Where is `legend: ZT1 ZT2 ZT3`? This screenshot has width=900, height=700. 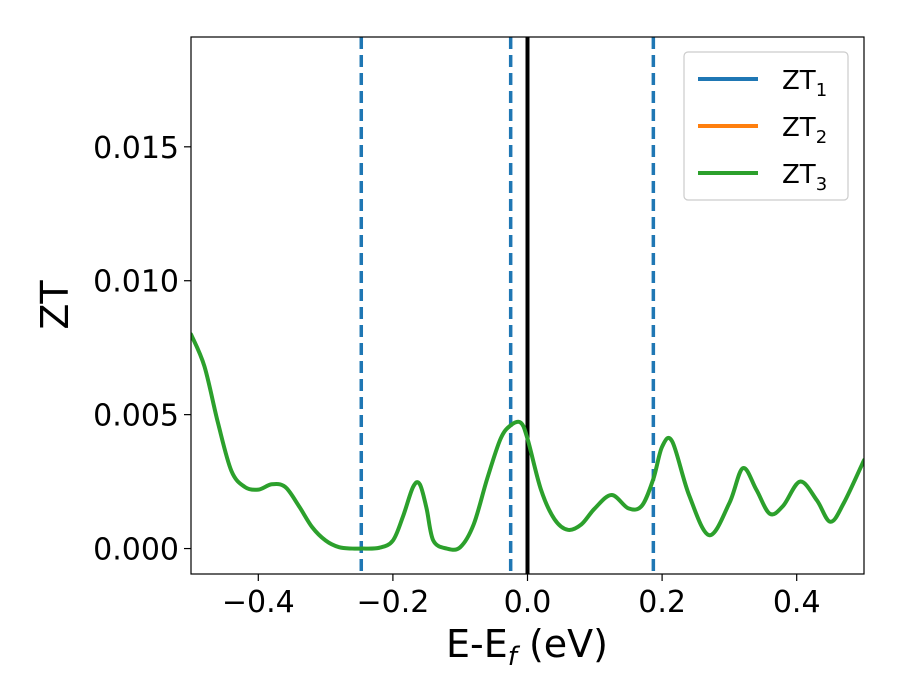 legend: ZT1 ZT2 ZT3 is located at coordinates (766, 126).